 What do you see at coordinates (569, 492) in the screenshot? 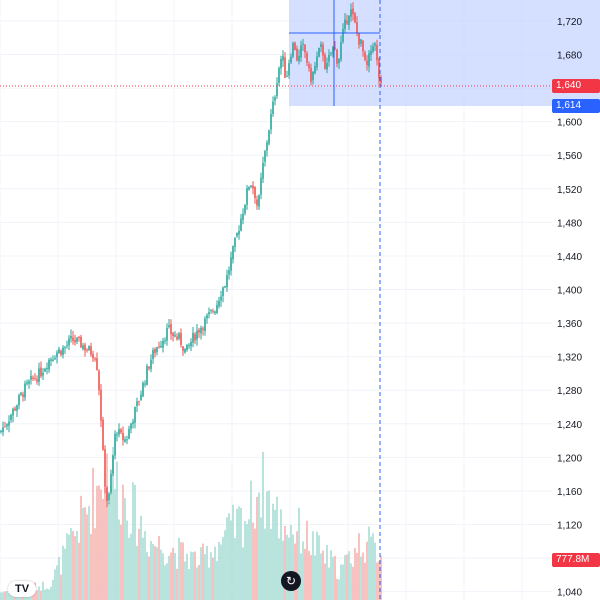
I see `price-tick-label: 1,160` at bounding box center [569, 492].